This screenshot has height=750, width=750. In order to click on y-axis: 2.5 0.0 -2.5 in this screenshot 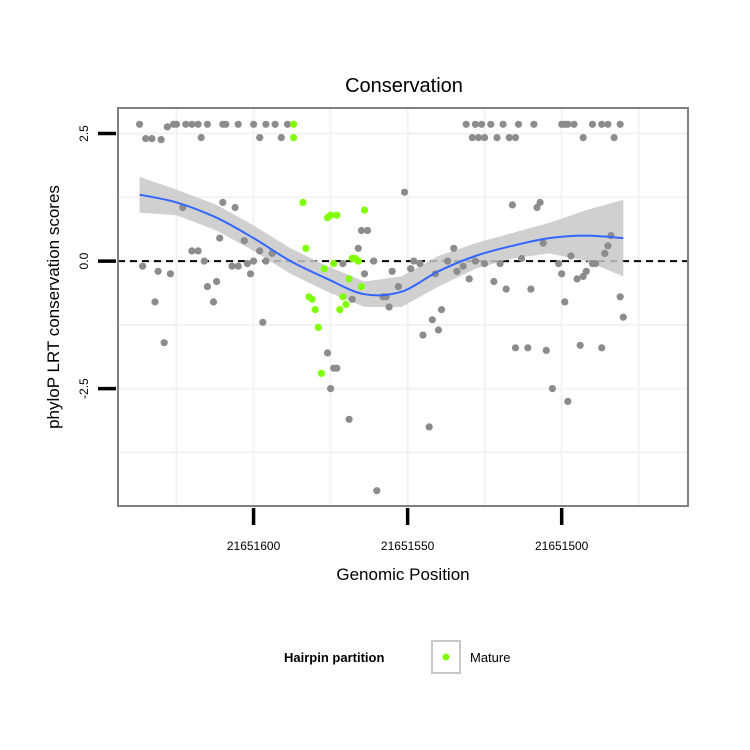, I will do `click(96, 262)`.